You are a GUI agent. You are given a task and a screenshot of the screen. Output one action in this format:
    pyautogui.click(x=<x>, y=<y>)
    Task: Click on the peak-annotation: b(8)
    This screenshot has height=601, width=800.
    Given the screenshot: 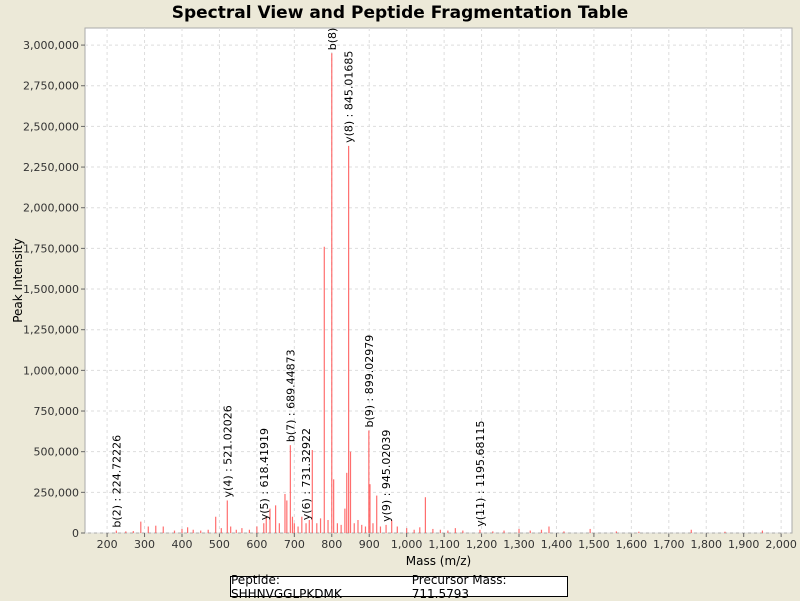 What is the action you would take?
    pyautogui.click(x=332, y=39)
    